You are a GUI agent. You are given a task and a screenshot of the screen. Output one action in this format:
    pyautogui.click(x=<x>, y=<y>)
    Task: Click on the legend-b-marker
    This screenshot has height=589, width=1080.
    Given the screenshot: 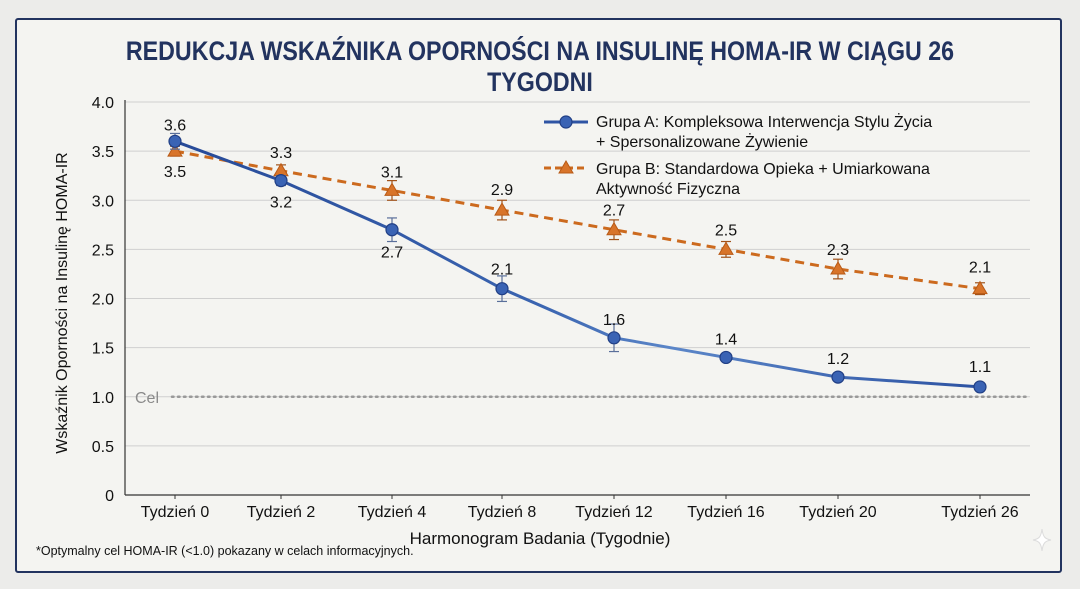 What is the action you would take?
    pyautogui.click(x=566, y=167)
    